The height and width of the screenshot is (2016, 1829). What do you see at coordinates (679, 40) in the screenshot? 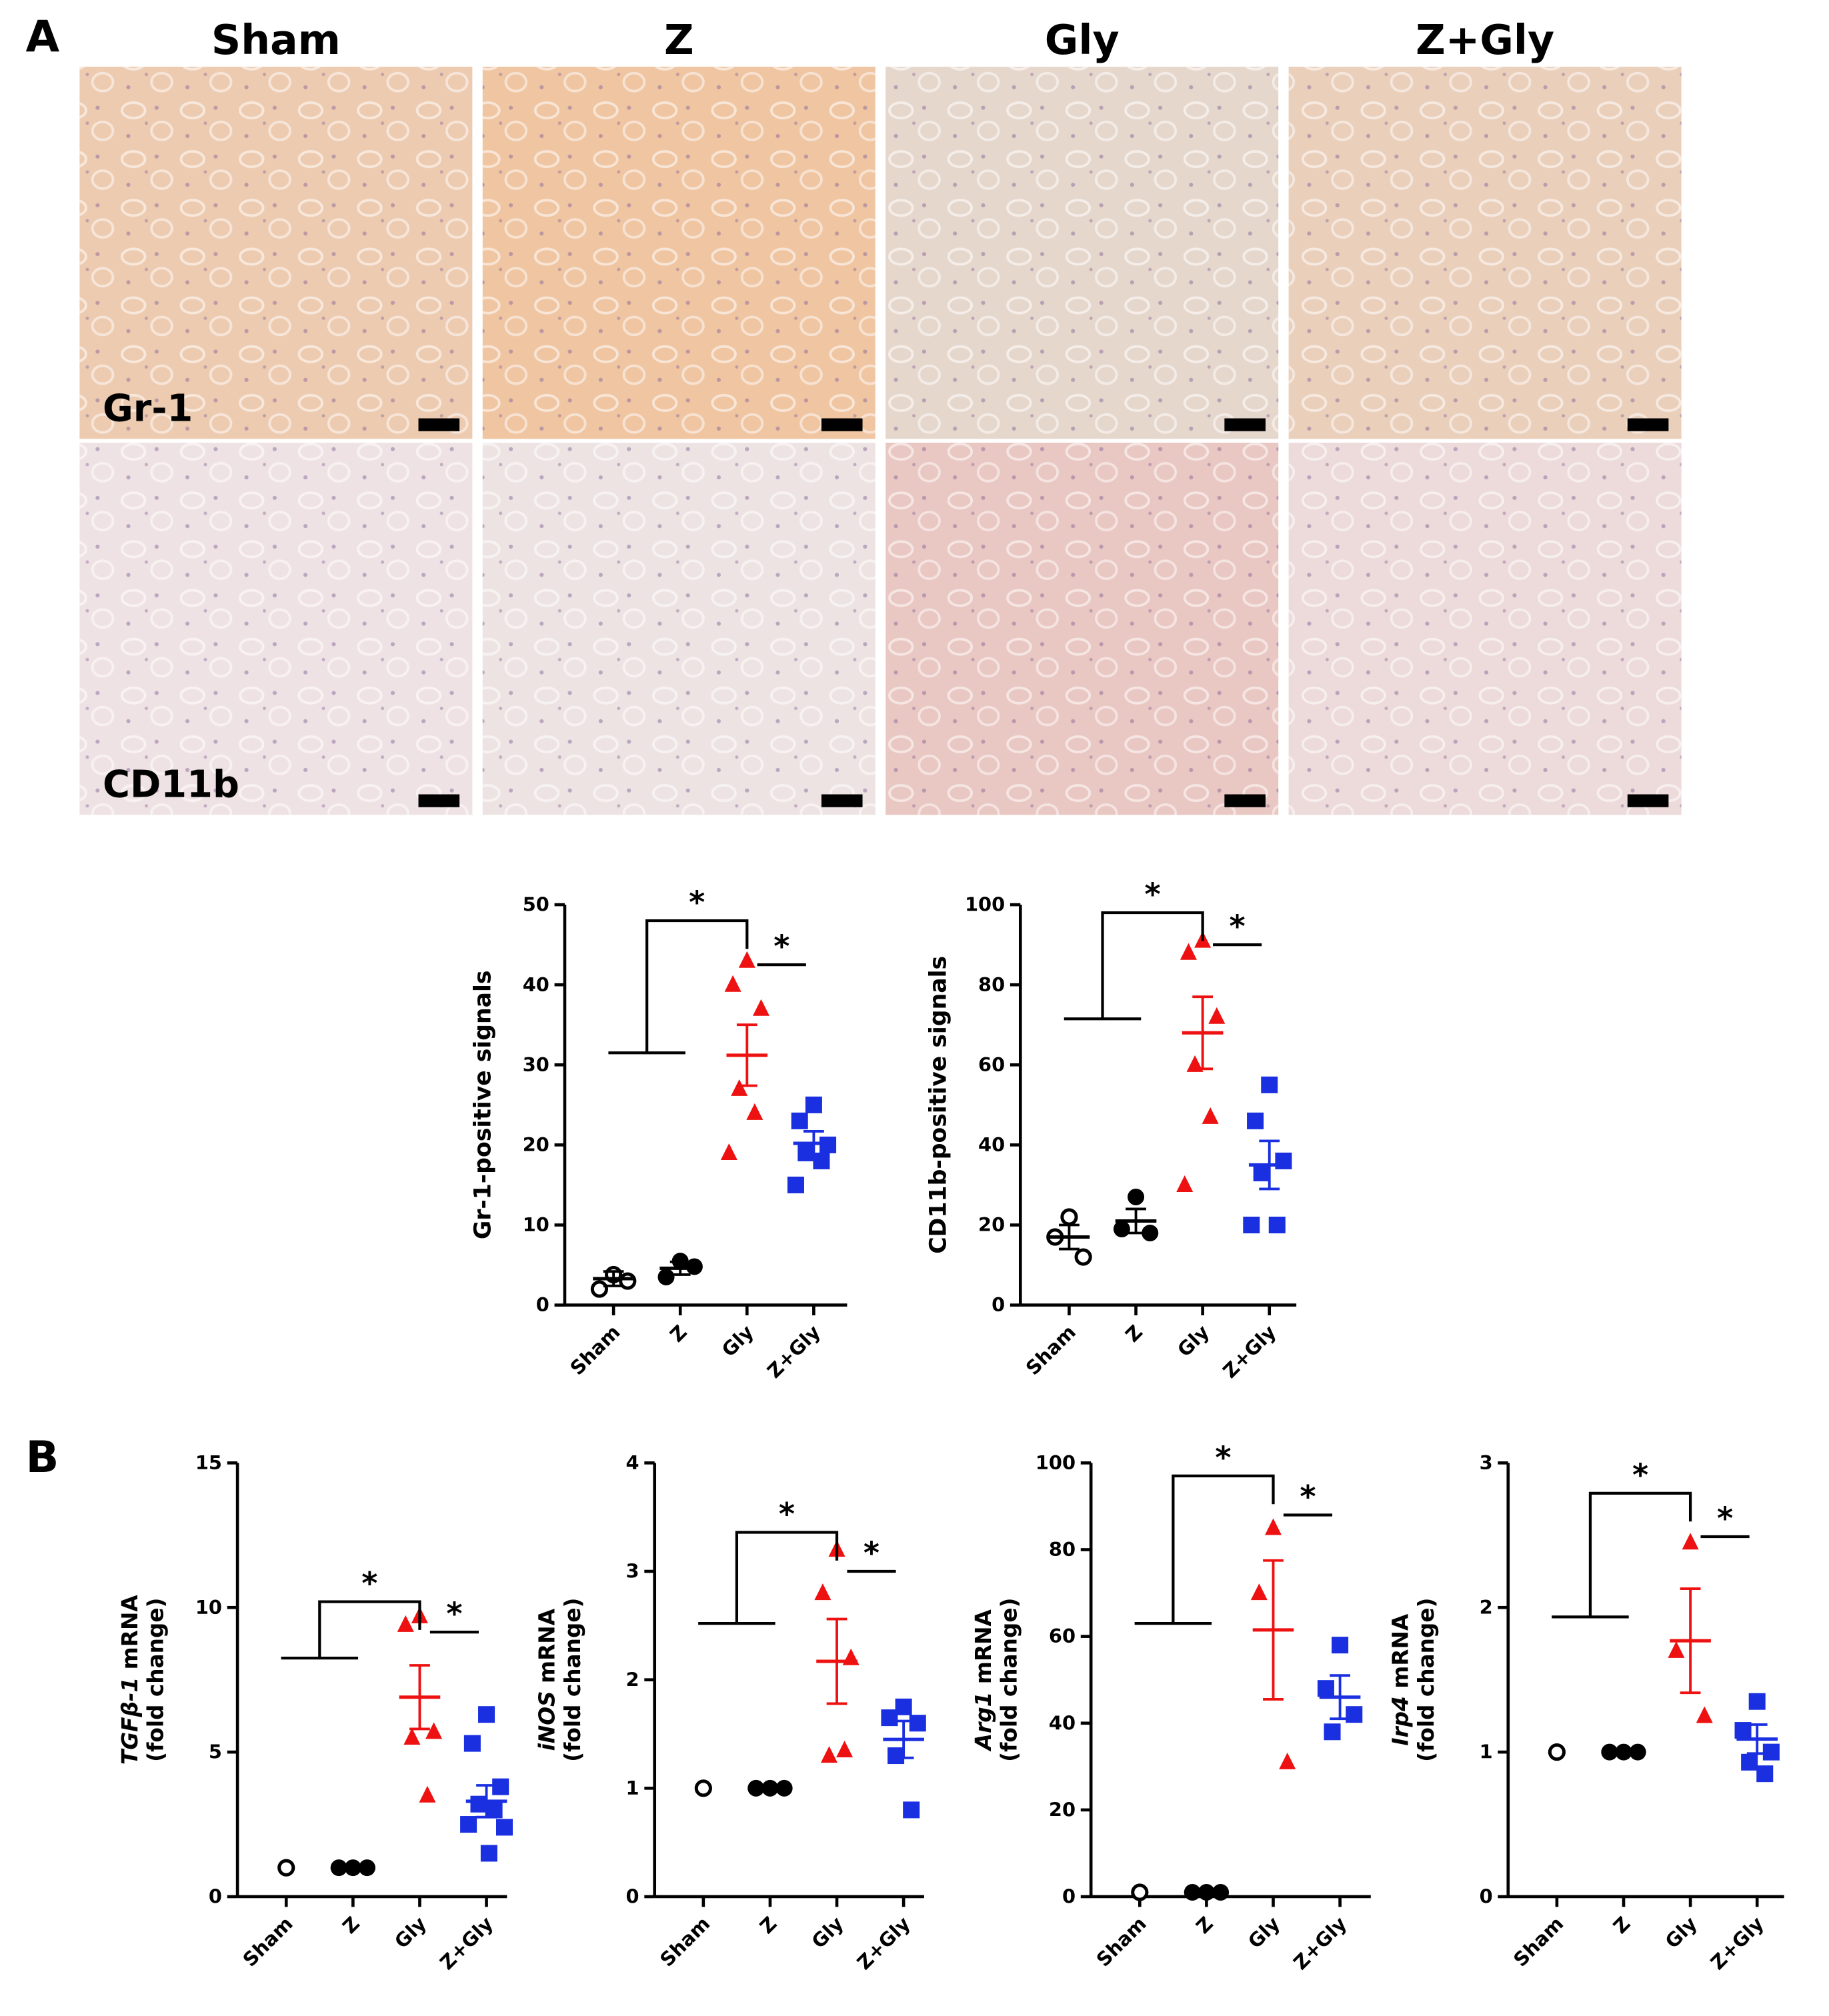
I see `column-label: Z` at bounding box center [679, 40].